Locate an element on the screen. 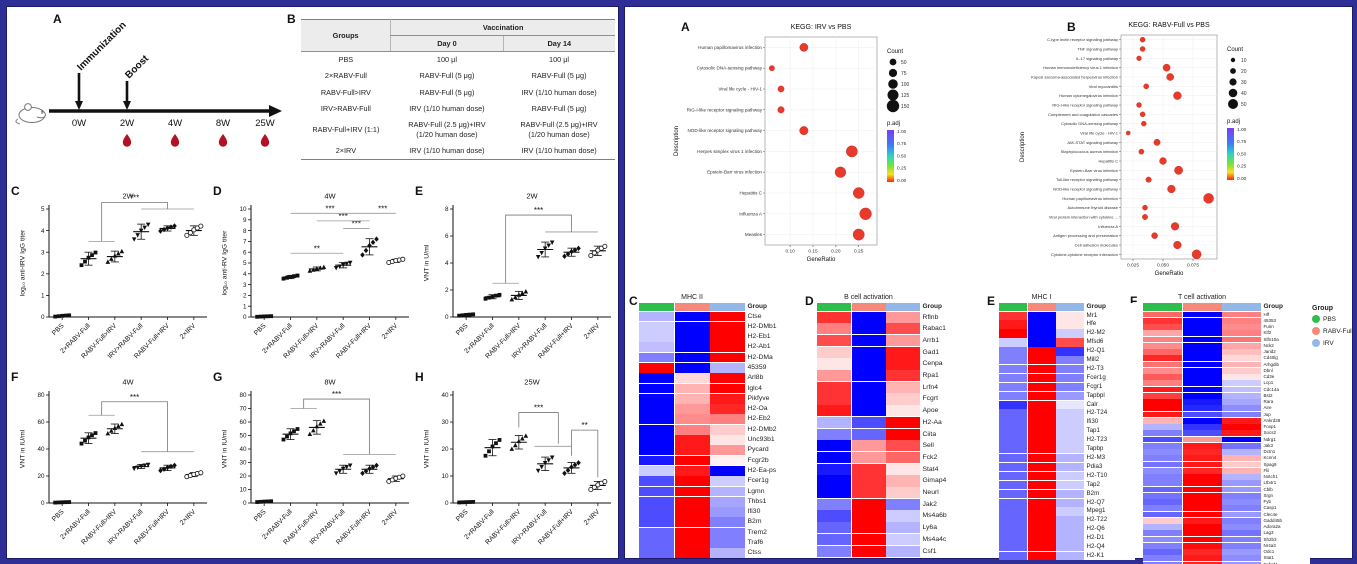  gene-label: Spag9 is located at coordinates (1270, 464).